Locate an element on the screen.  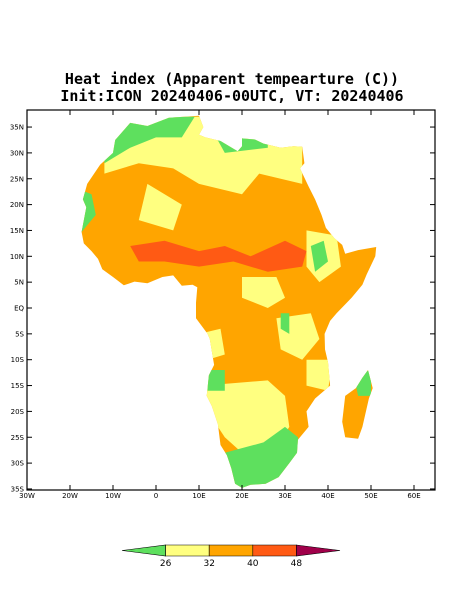
lon-tick-label: 40E is located at coordinates (327, 496).